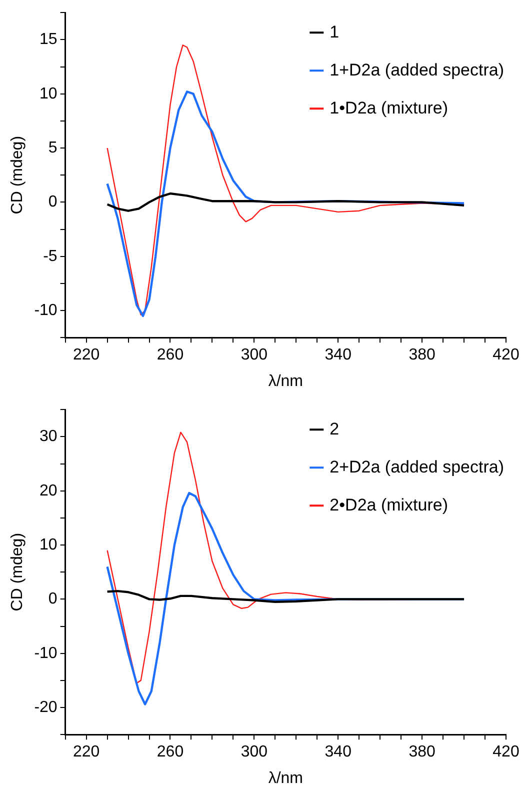  Describe the element at coordinates (389, 108) in the screenshot. I see `legend-label: 1•D2a (mixture)` at that location.